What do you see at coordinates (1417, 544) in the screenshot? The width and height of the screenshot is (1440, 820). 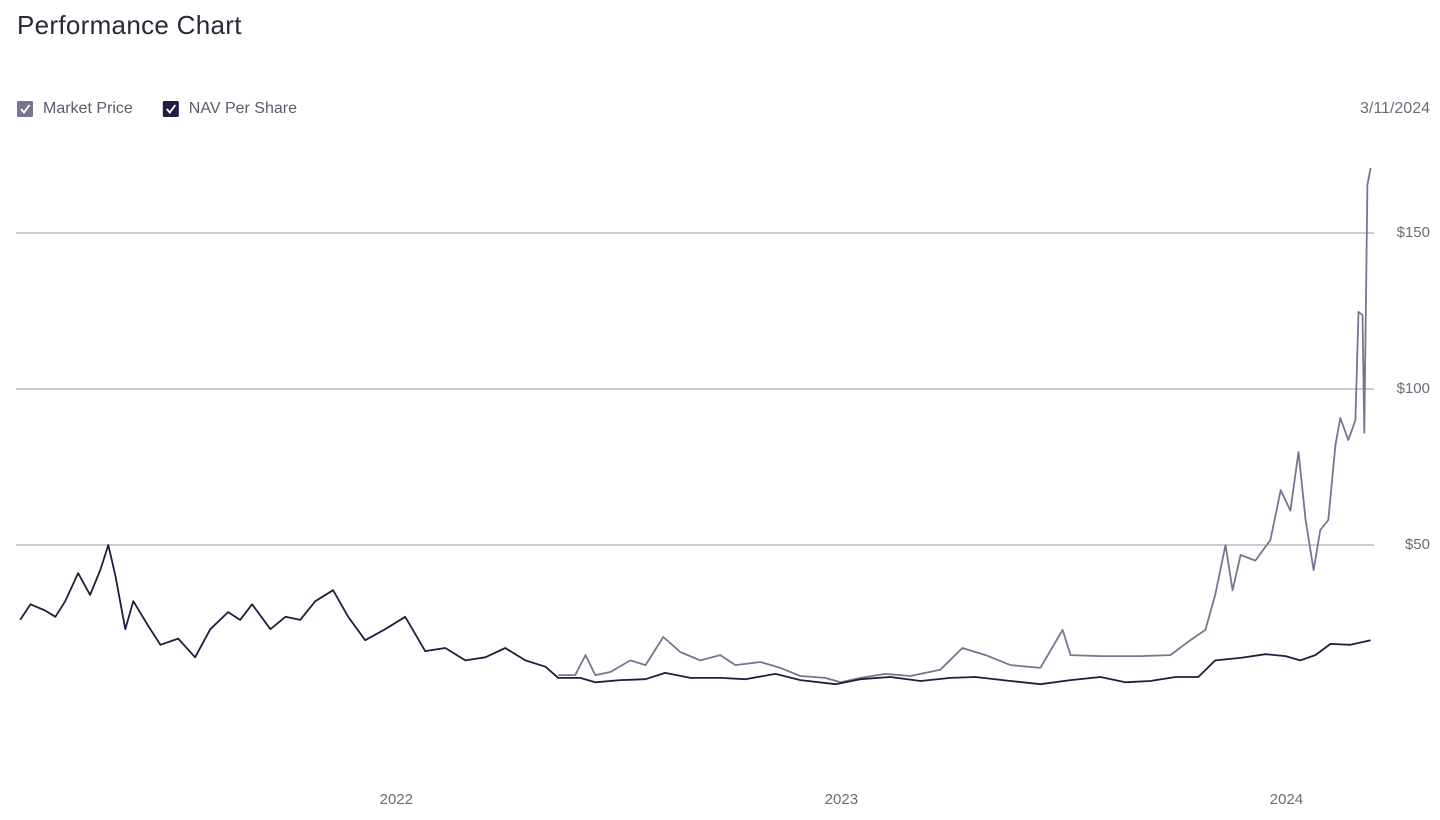 I see `y-tick-label: $50` at bounding box center [1417, 544].